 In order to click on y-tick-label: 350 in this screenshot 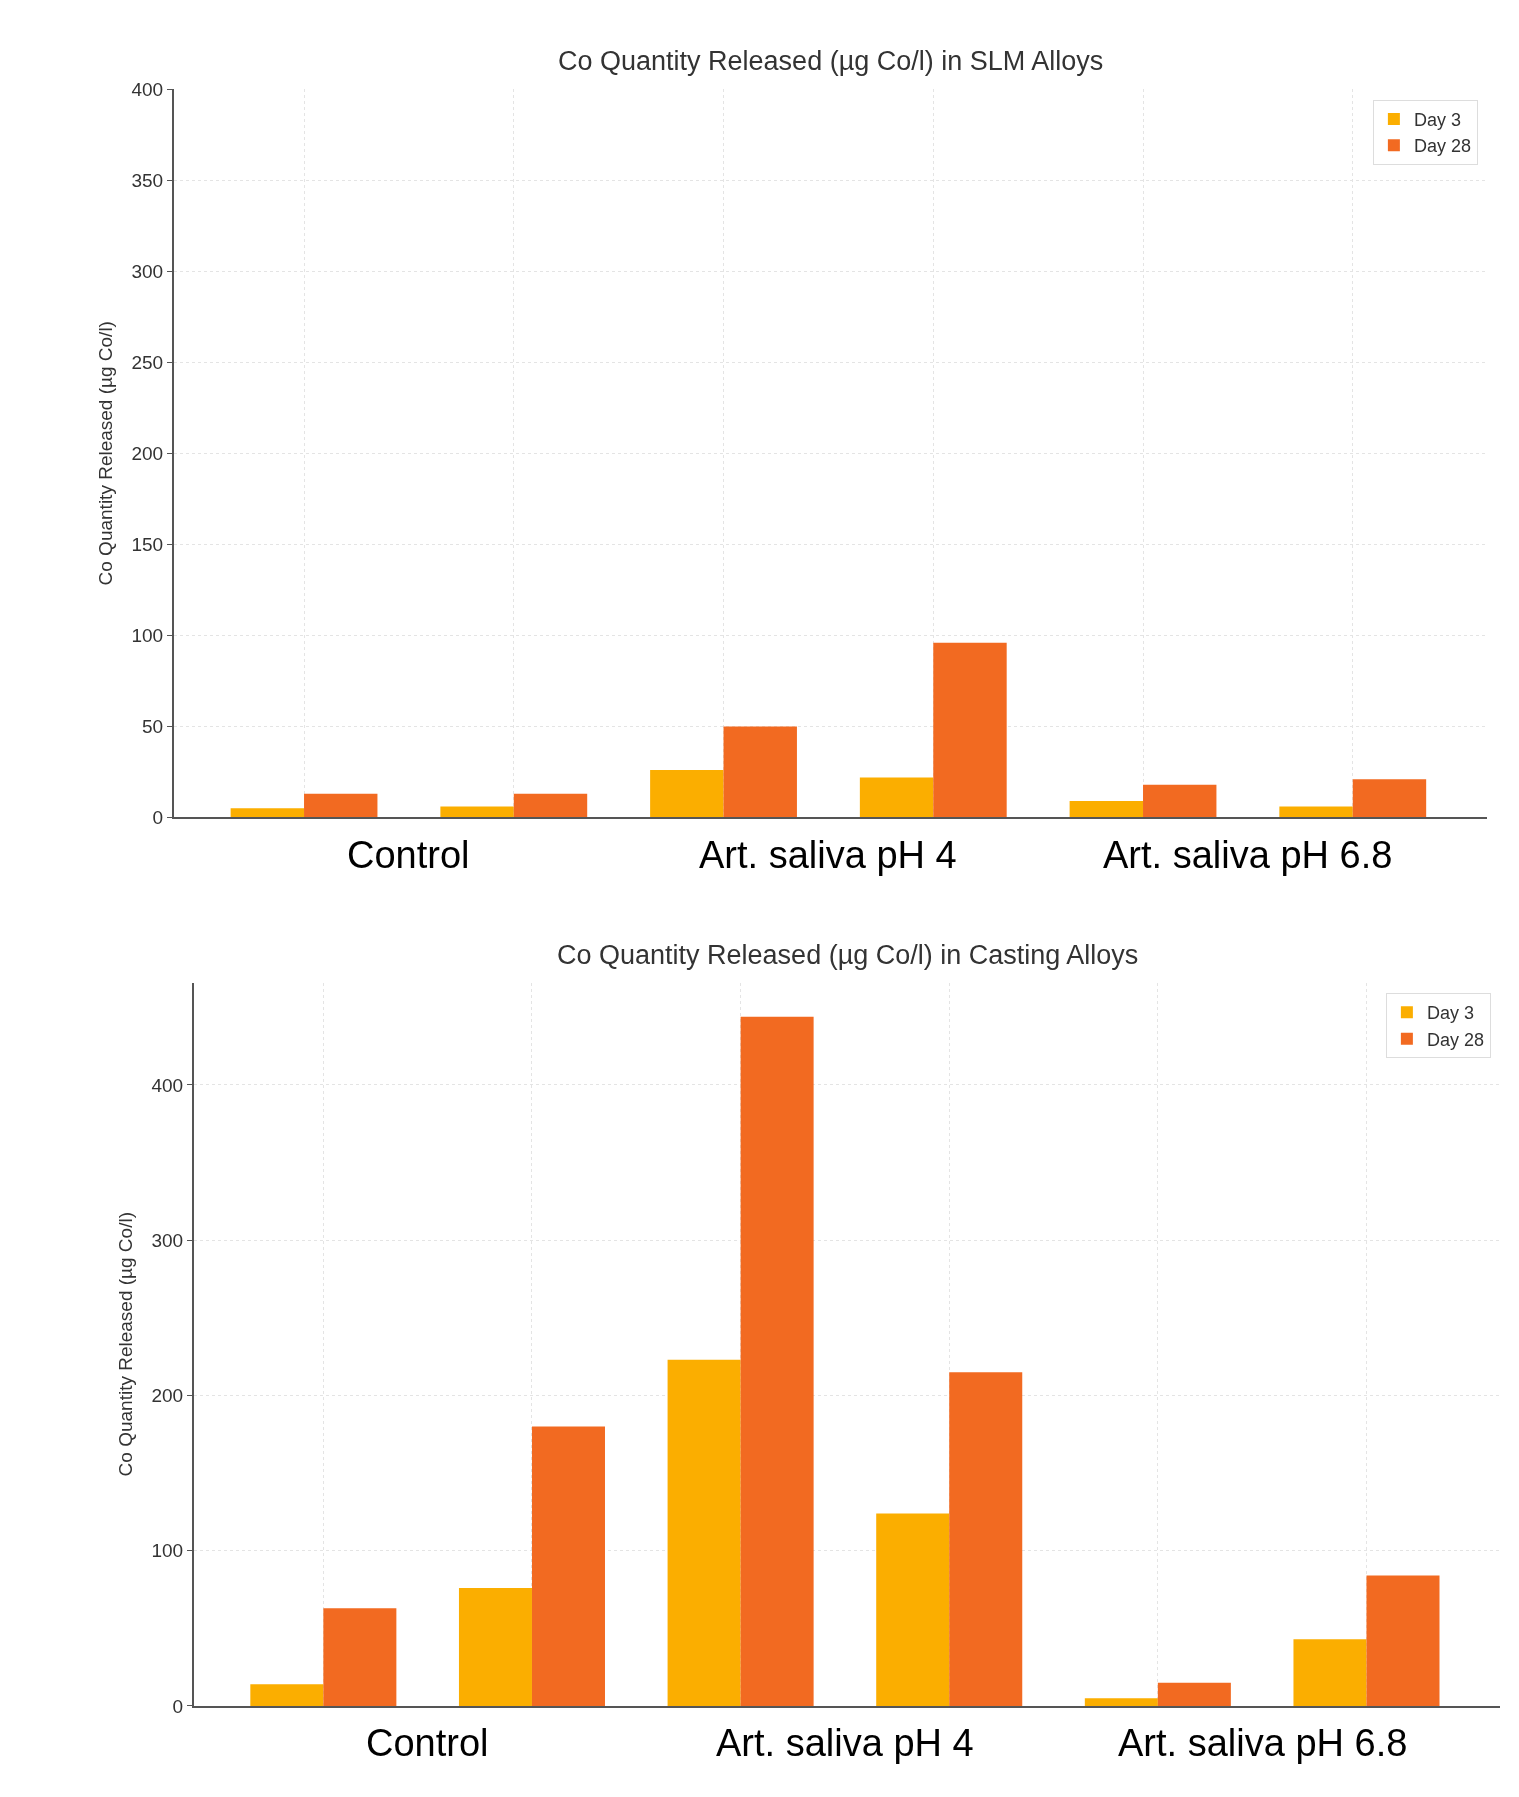, I will do `click(147, 180)`.